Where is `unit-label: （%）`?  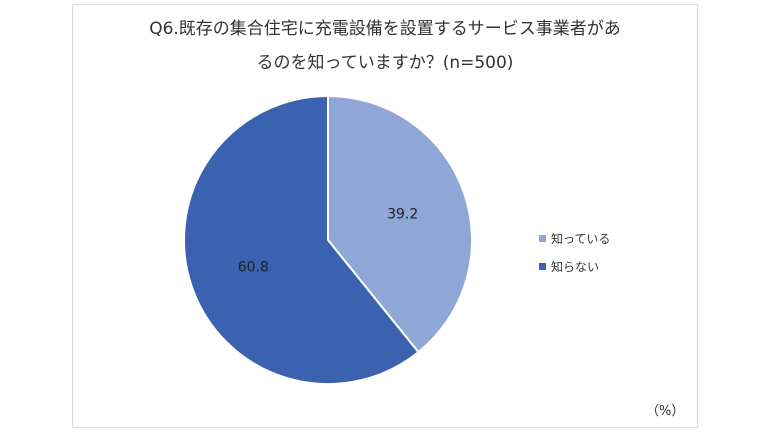
unit-label: （%） is located at coordinates (665, 411).